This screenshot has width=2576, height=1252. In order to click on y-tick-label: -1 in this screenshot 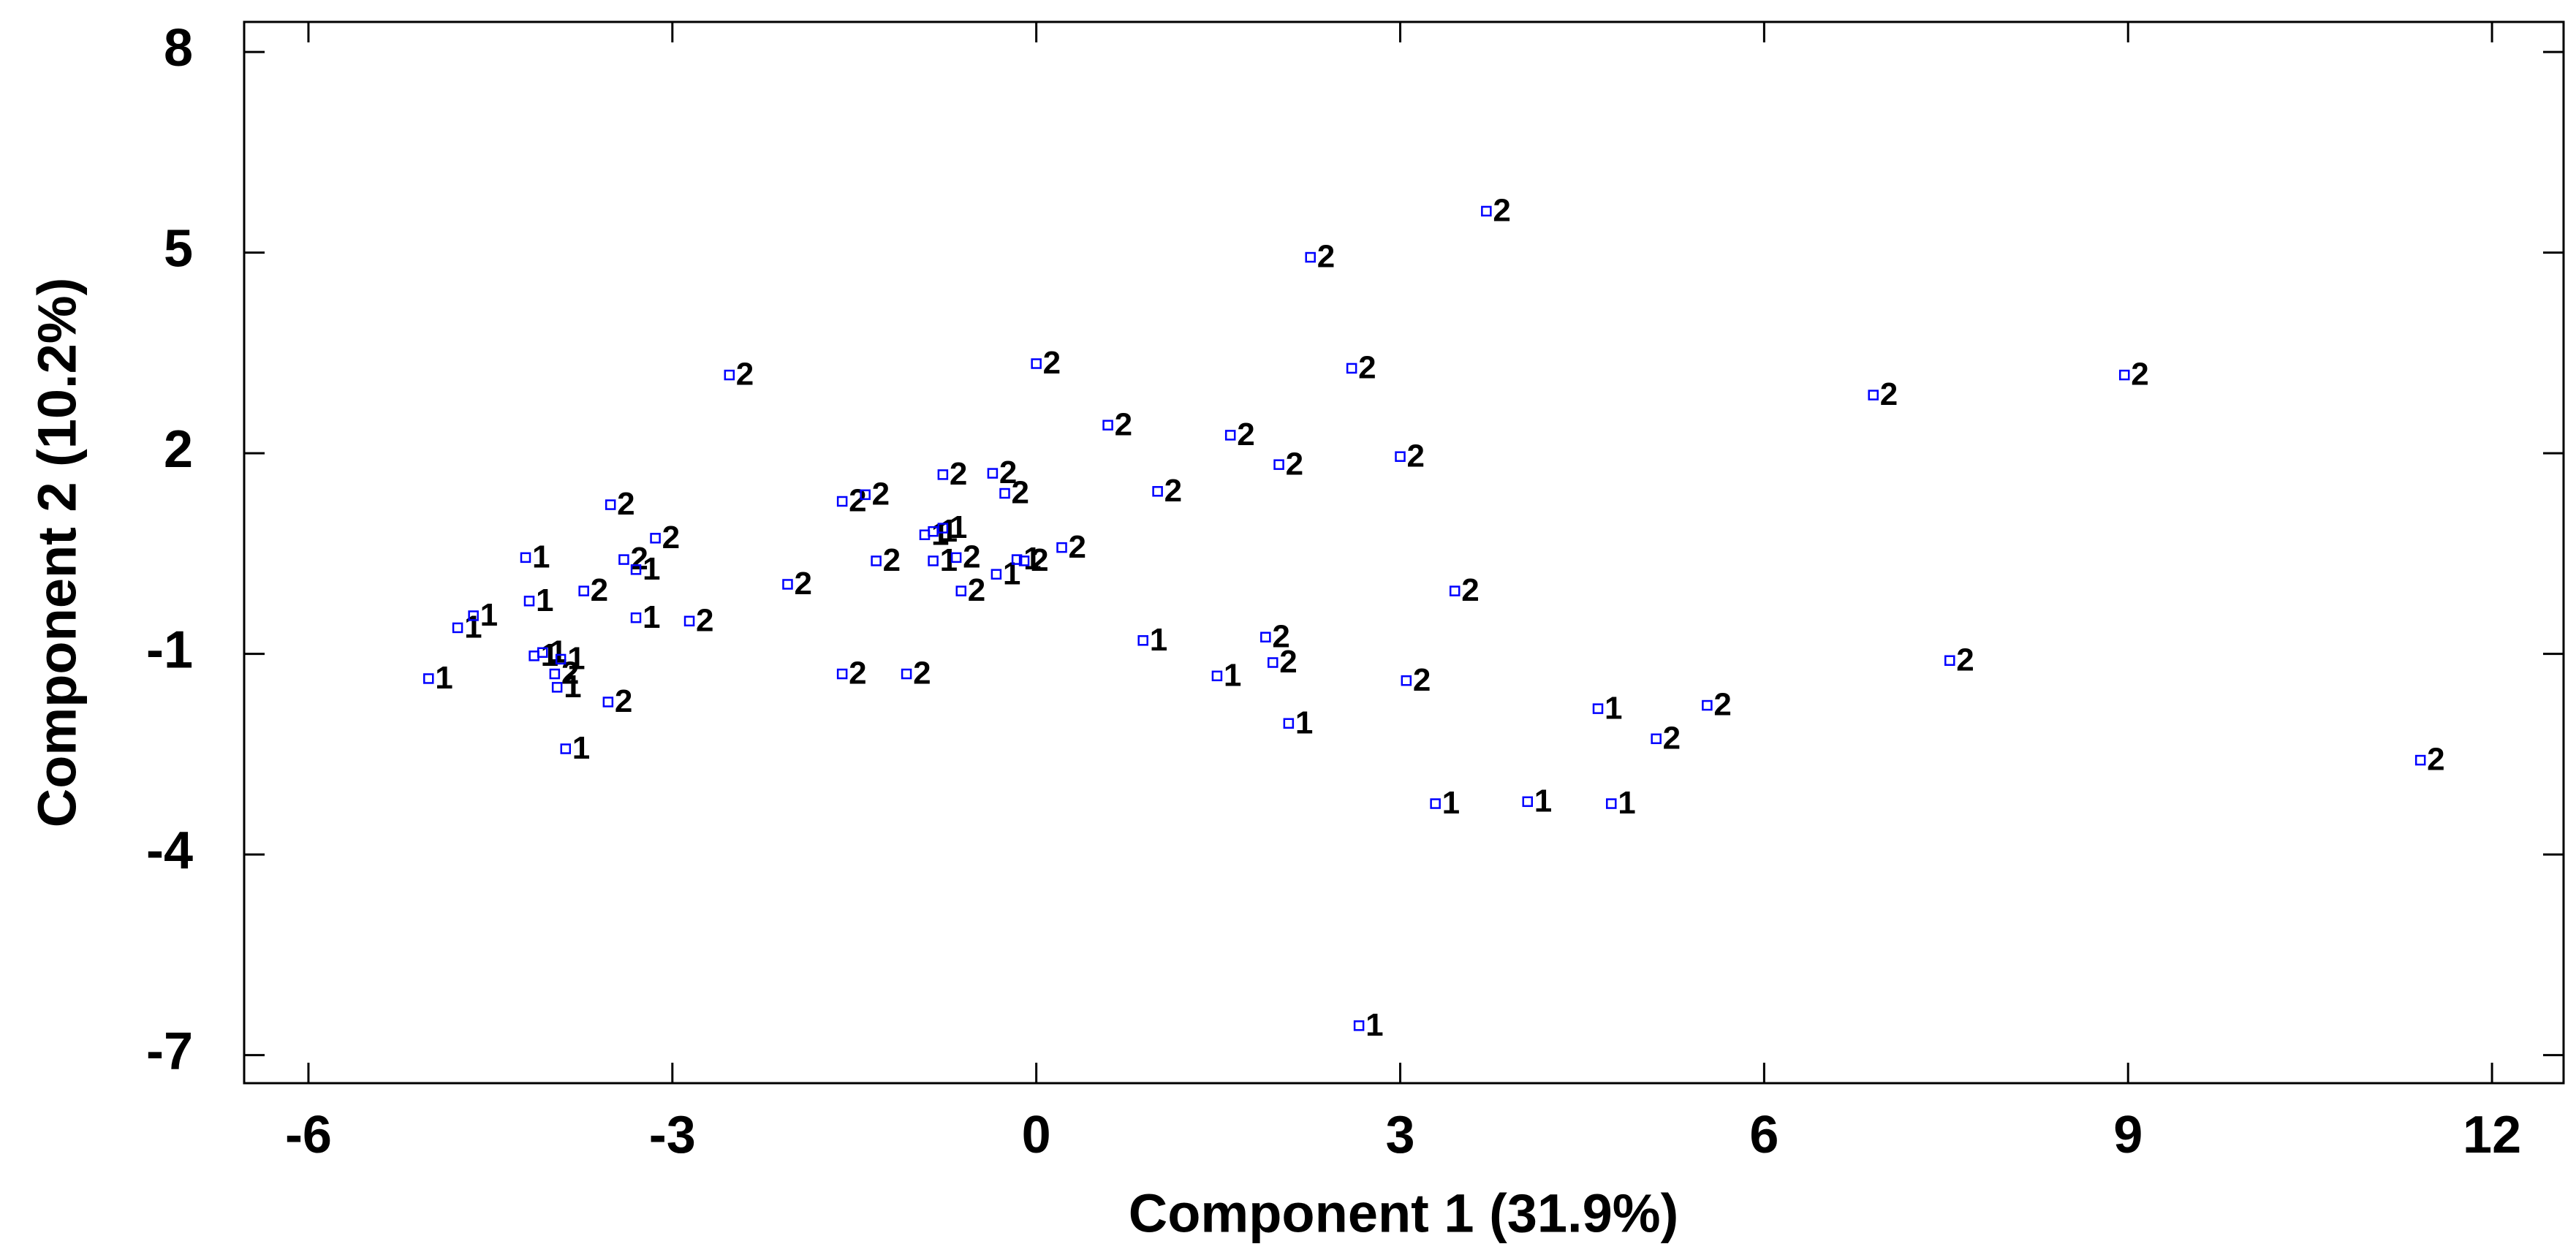, I will do `click(169, 650)`.